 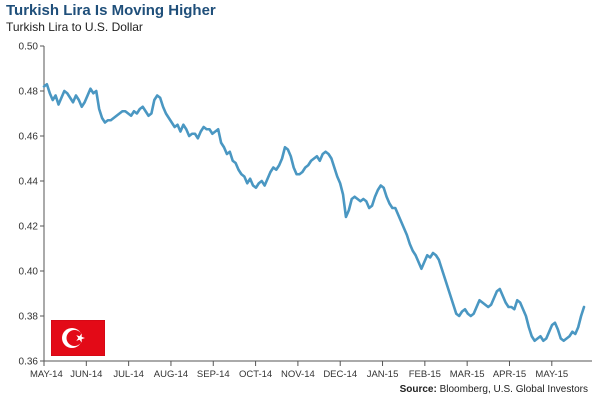 What do you see at coordinates (255, 374) in the screenshot?
I see `x-tick-label: OCT-14` at bounding box center [255, 374].